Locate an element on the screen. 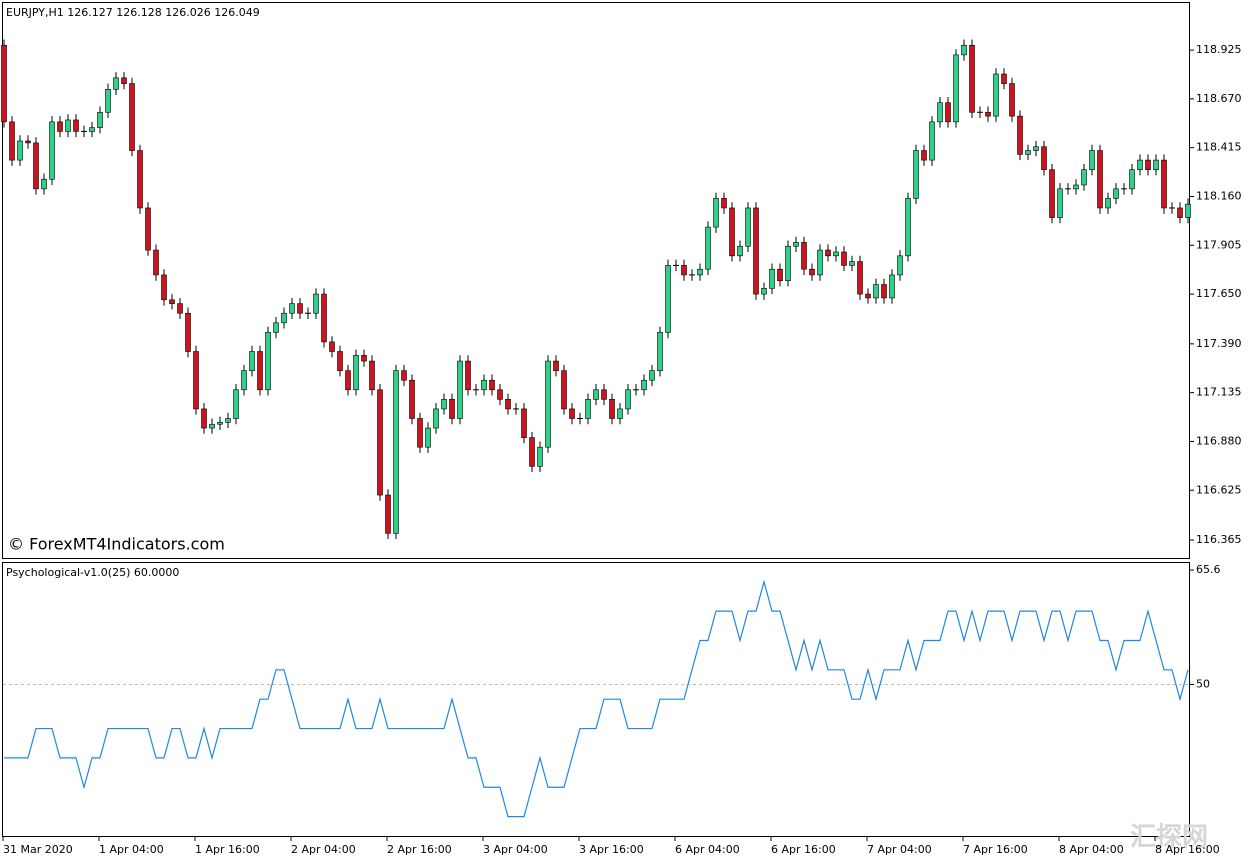  indicator-header: Psychological-v1.0(25) 60.0000 is located at coordinates (92, 572).